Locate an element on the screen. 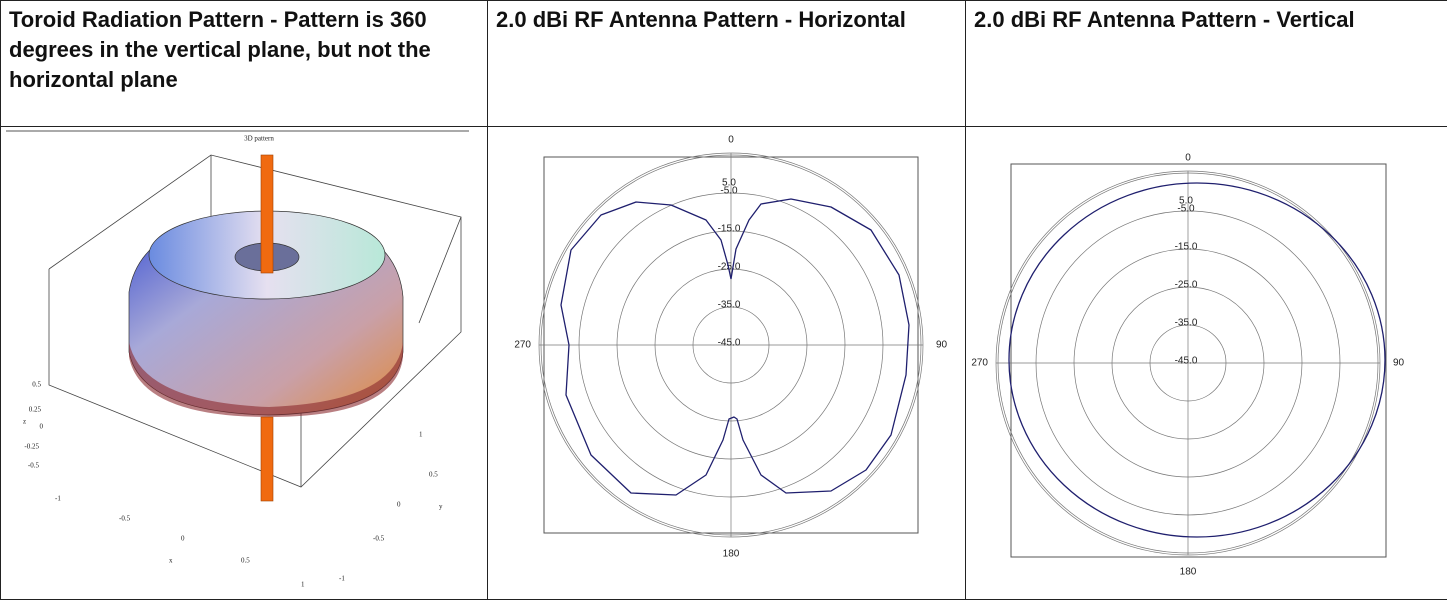  y-tick-label: 0 is located at coordinates (399, 505).